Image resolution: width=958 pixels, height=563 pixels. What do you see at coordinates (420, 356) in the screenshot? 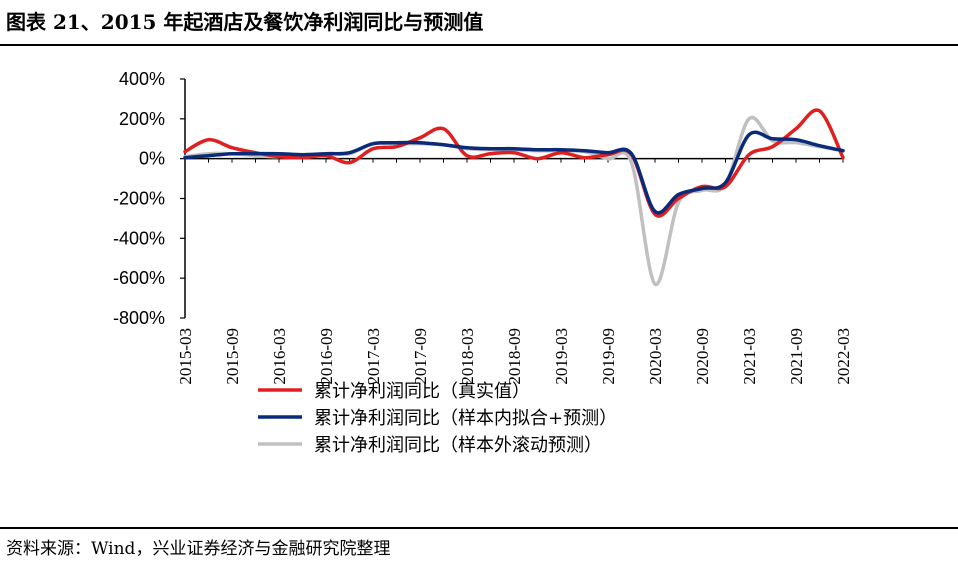
I see `x-tick-label: 2017-09` at bounding box center [420, 356].